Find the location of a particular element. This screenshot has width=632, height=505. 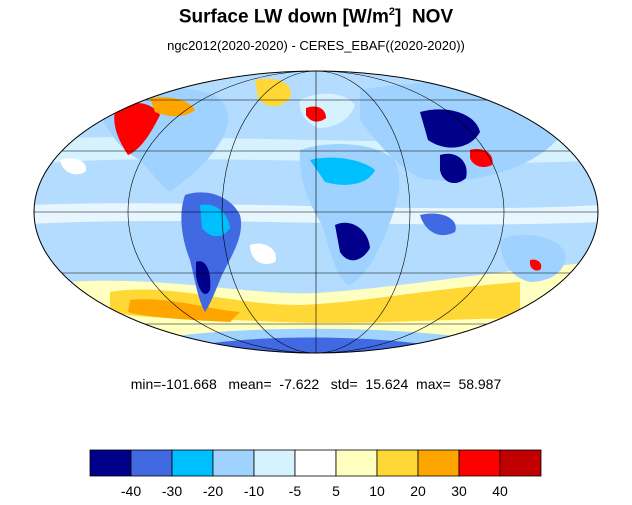

colorbar-tick-label: 10 is located at coordinates (377, 491).